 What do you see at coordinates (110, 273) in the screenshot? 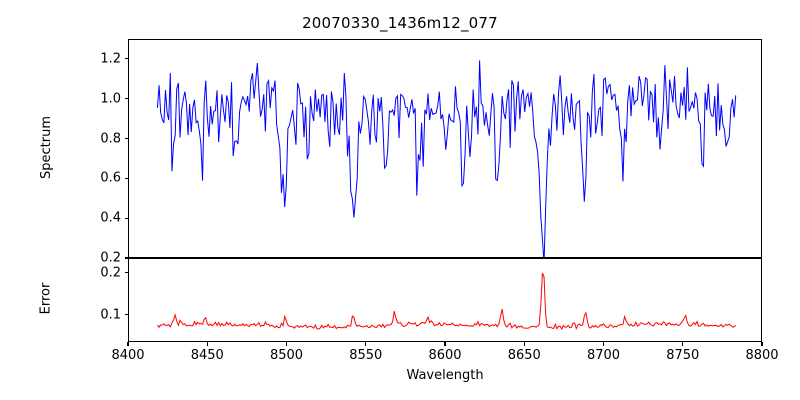
I see `y-tick-label-error: 0.2` at bounding box center [110, 273].